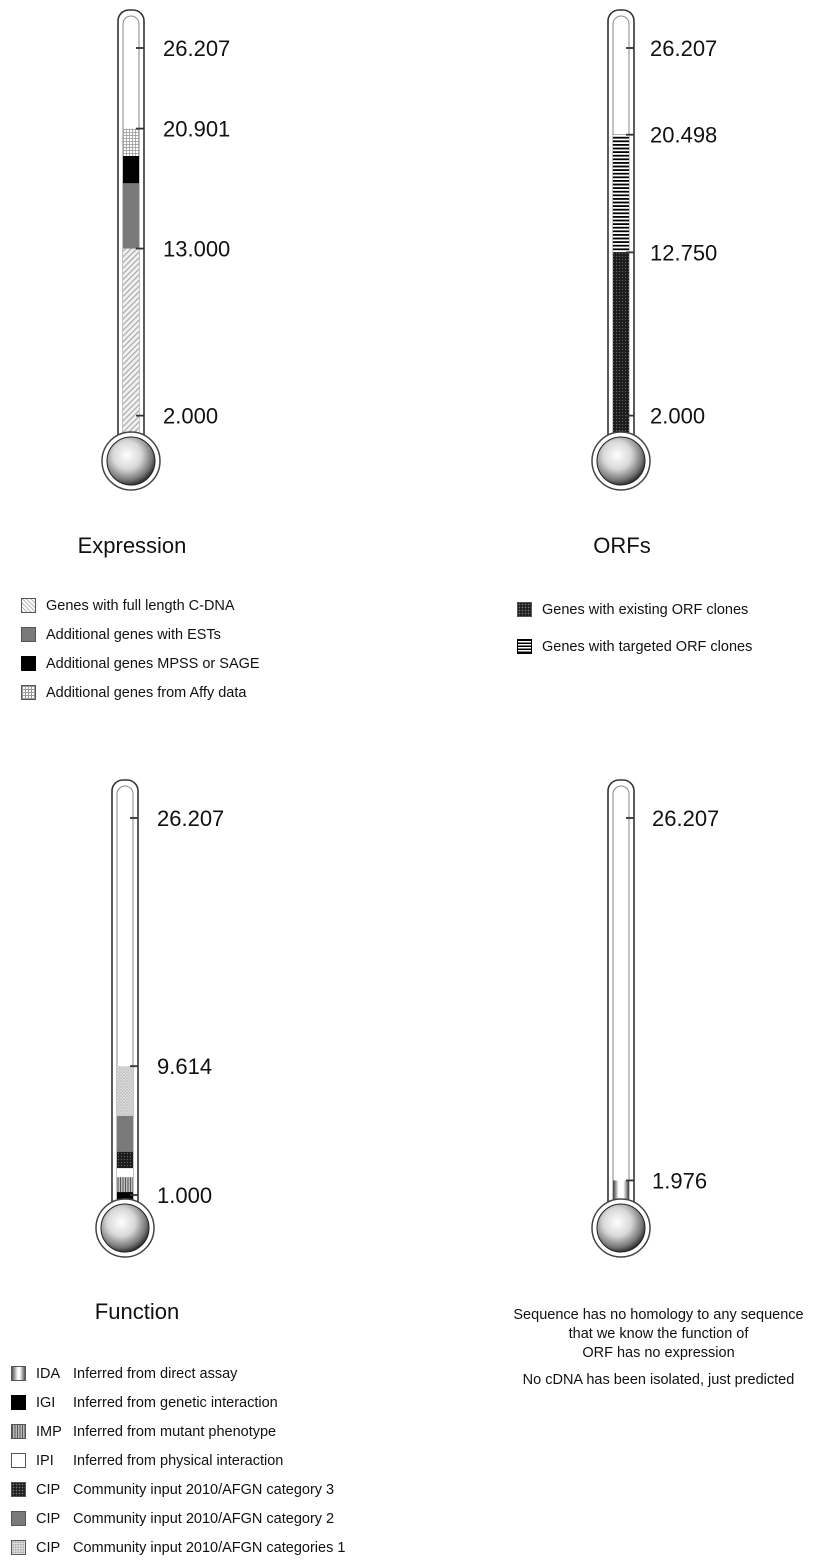  Describe the element at coordinates (131, 354) in the screenshot. I see `segment-diag` at that location.